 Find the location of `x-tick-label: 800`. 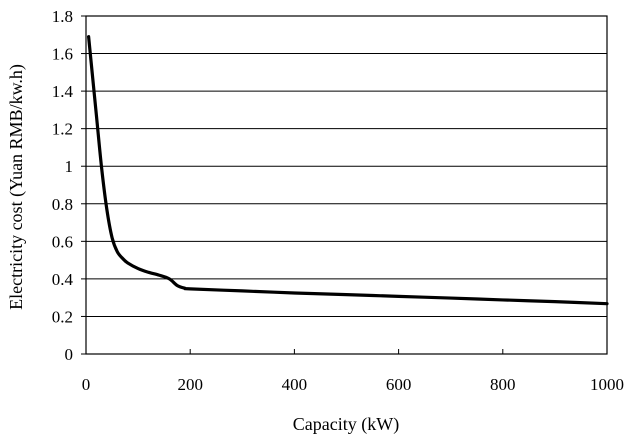

x-tick-label: 800 is located at coordinates (503, 384).